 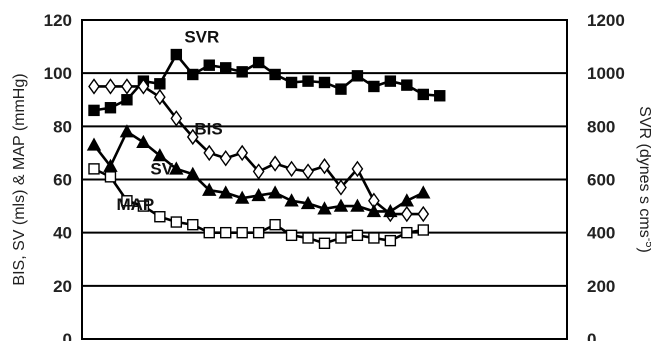 What do you see at coordinates (58, 176) in the screenshot?
I see `left-axis-ticks: 0 20 40 60 80 100 120` at bounding box center [58, 176].